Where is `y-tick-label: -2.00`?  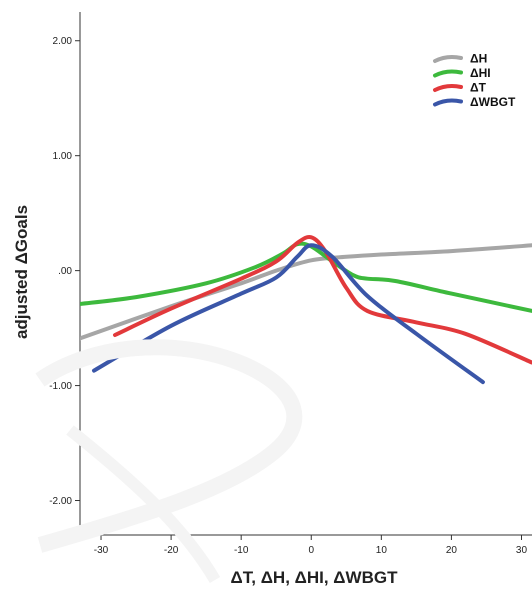
y-tick-label: -2.00 is located at coordinates (60, 501).